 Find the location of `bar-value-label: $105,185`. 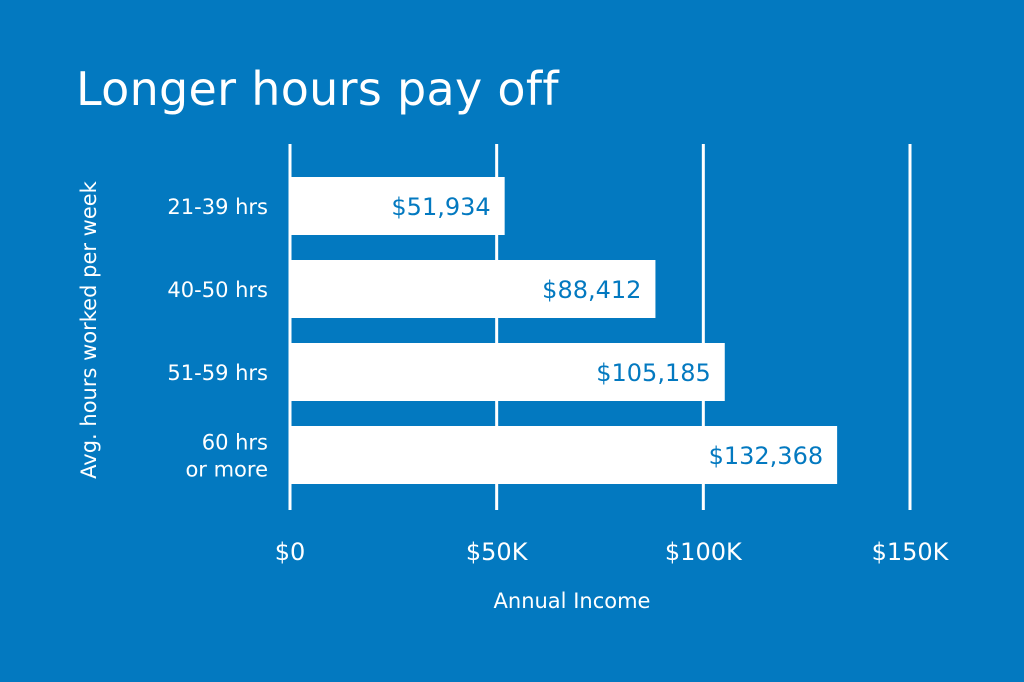

bar-value-label: $105,185 is located at coordinates (653, 373).